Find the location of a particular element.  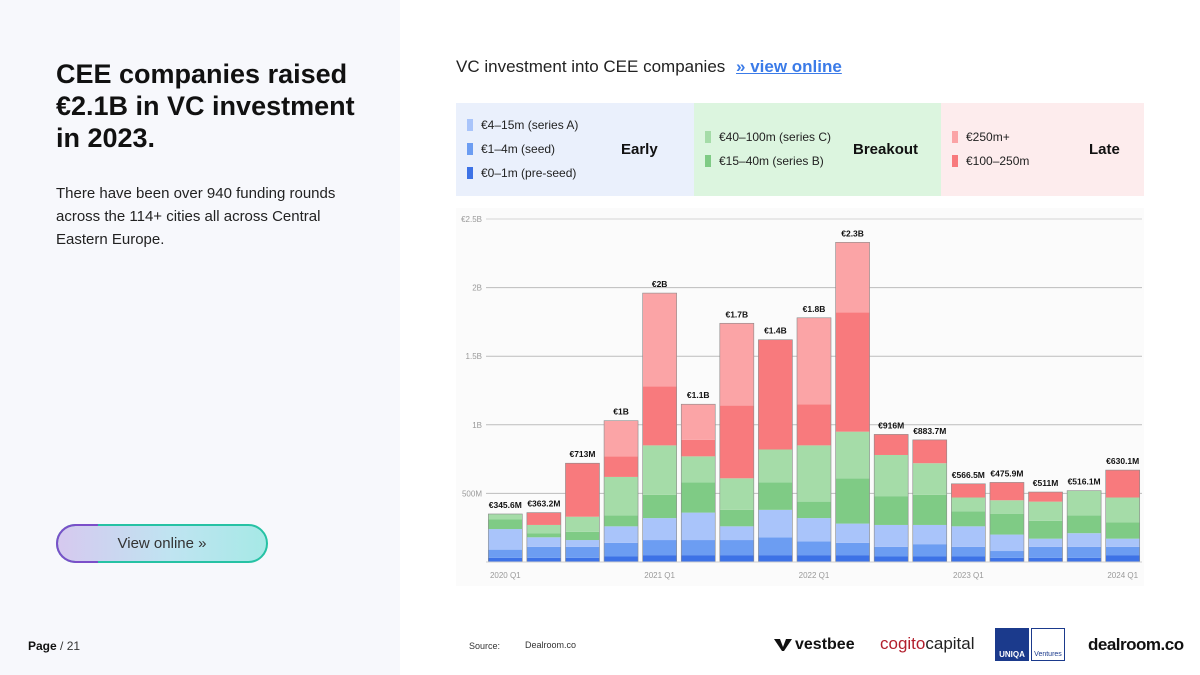

bar-total-label: €345.6M is located at coordinates (505, 505).